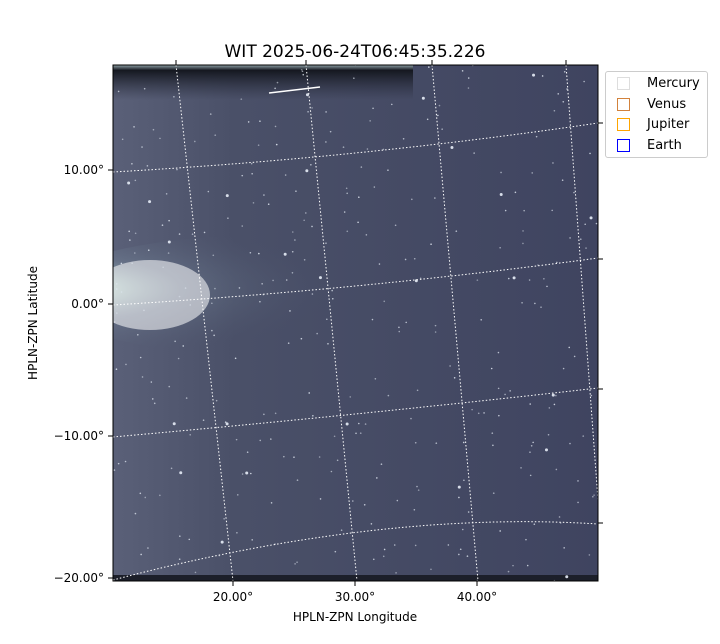 This screenshot has width=720, height=644. What do you see at coordinates (355, 597) in the screenshot?
I see `x-tick-label: 30.00°` at bounding box center [355, 597].